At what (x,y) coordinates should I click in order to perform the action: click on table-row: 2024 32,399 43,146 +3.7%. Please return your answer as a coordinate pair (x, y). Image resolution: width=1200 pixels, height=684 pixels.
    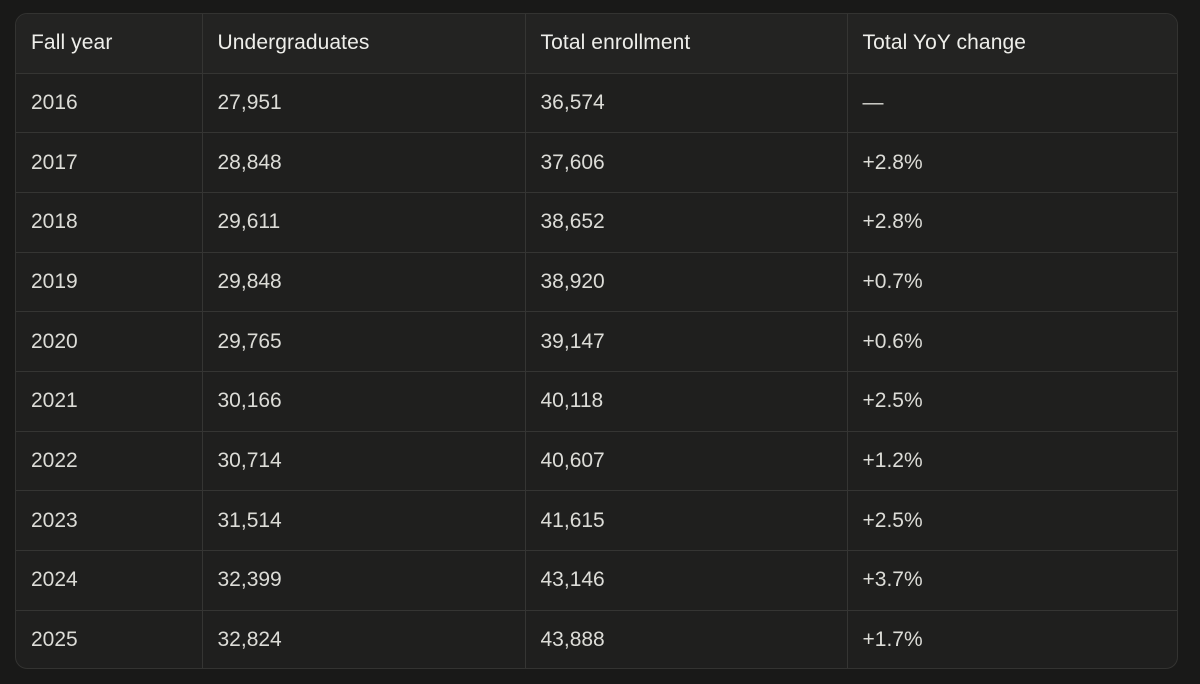
    Looking at the image, I should click on (596, 580).